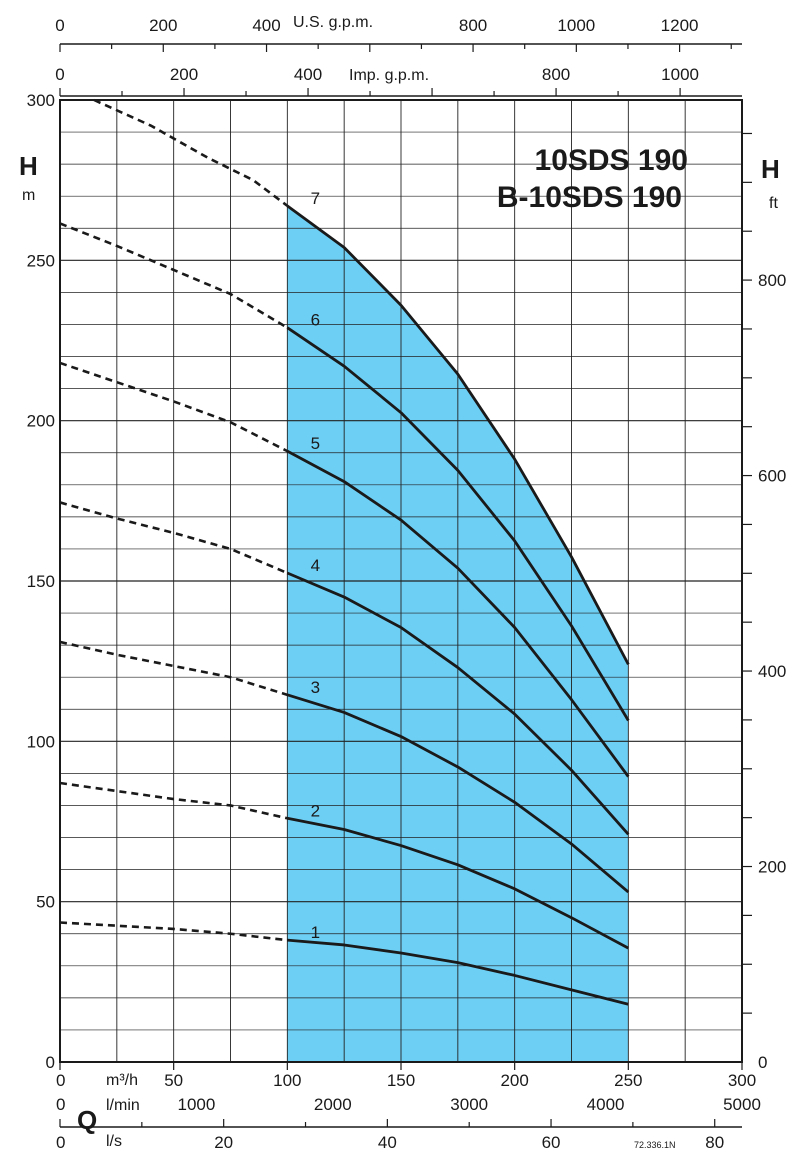  What do you see at coordinates (611, 160) in the screenshot?
I see `chart-title: 10SDS 190` at bounding box center [611, 160].